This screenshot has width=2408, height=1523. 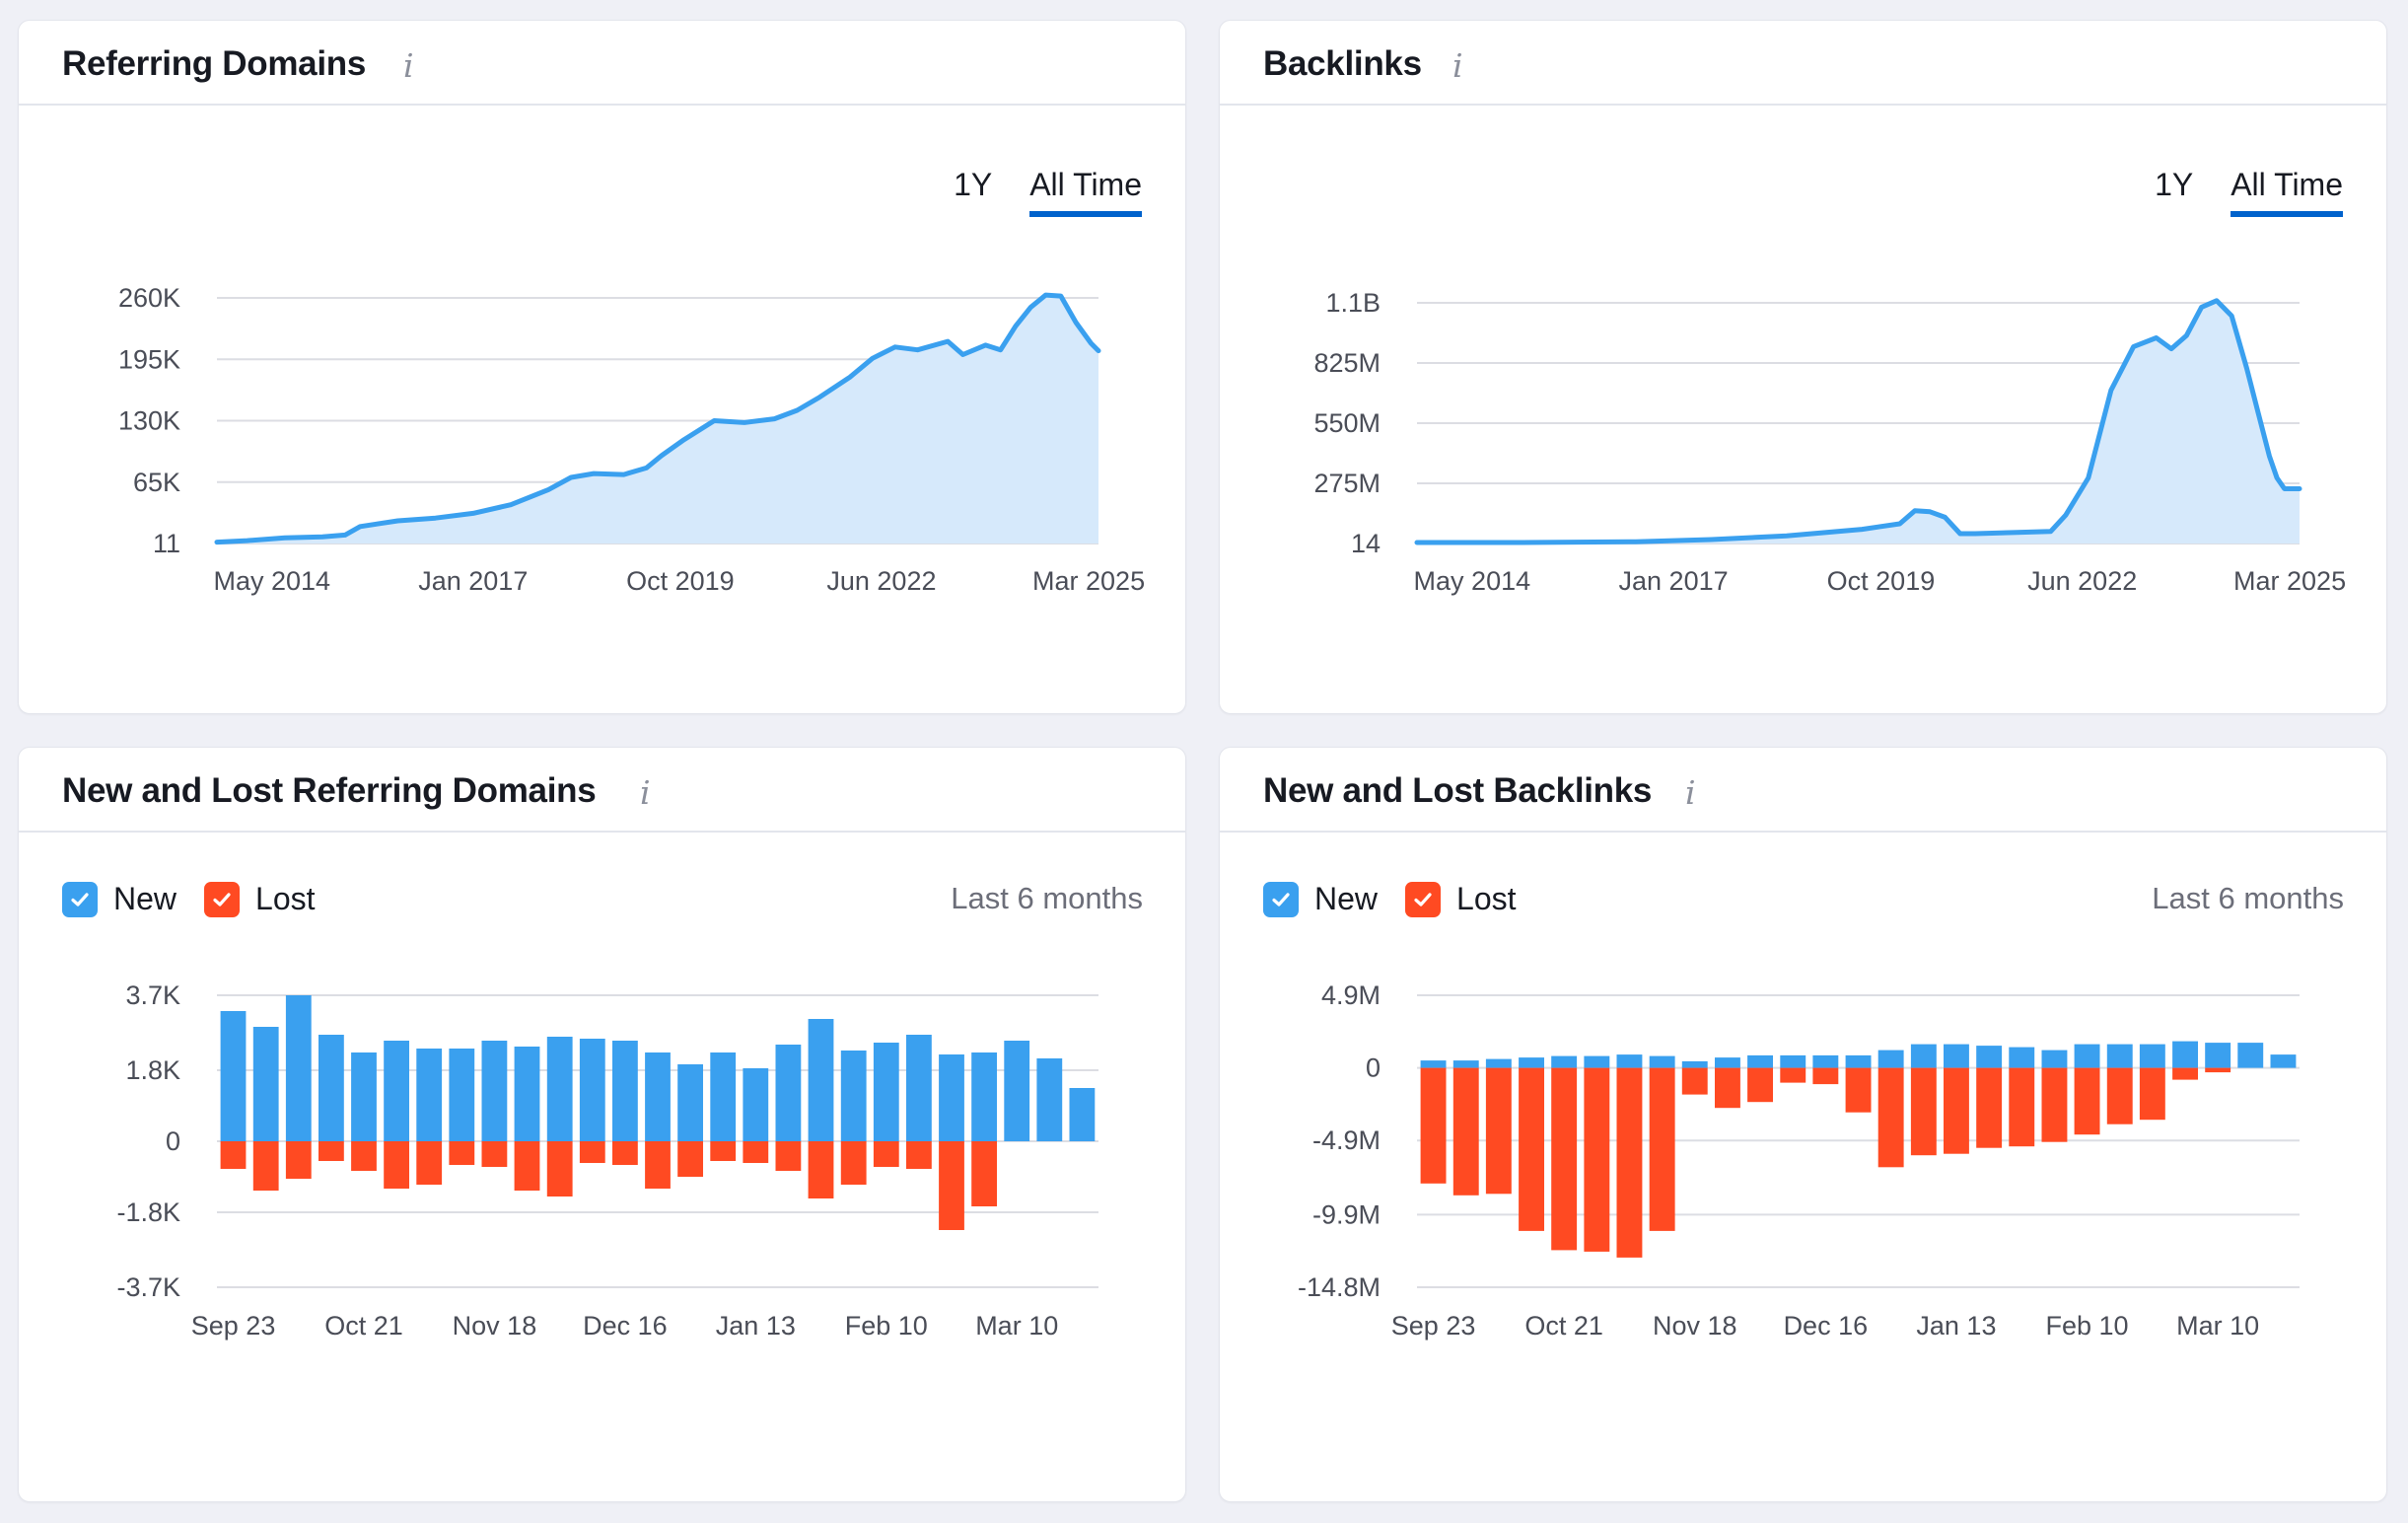 I want to click on x-tick-label: Nov 18, so click(x=495, y=1326).